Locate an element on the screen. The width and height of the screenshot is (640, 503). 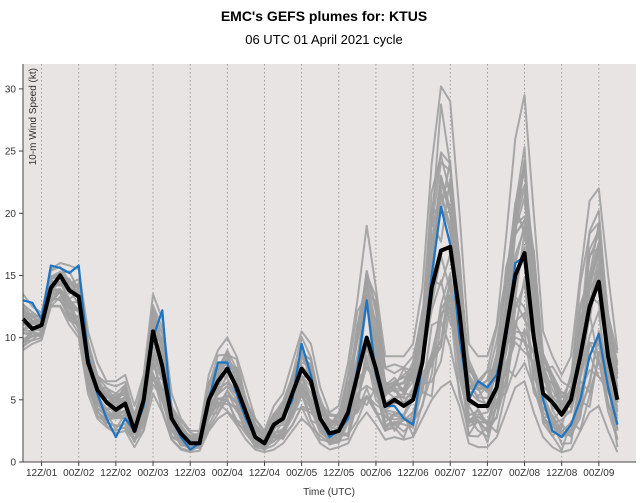
x-tick-label: 12Z/05 is located at coordinates (339, 473).